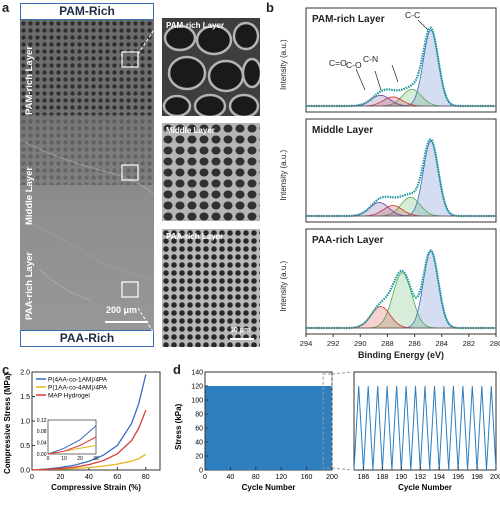  Describe the element at coordinates (364, 477) in the screenshot. I see `zoom-x-tick-label: 186` at that location.